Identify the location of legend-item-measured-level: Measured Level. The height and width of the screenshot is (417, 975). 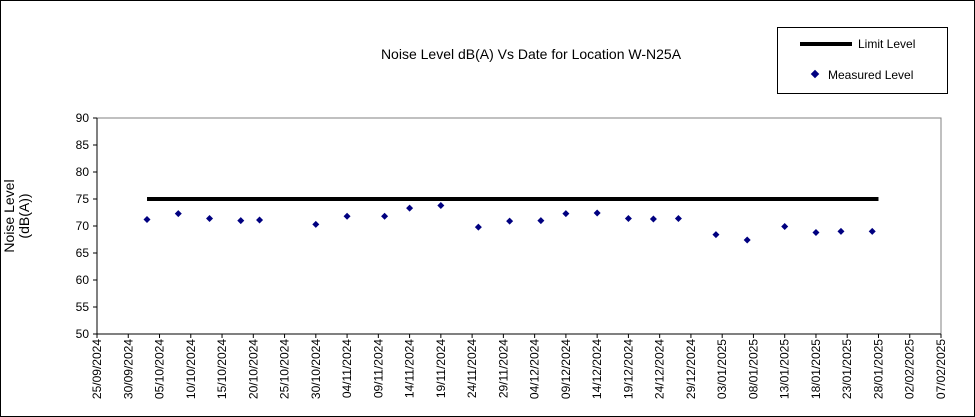
(862, 75).